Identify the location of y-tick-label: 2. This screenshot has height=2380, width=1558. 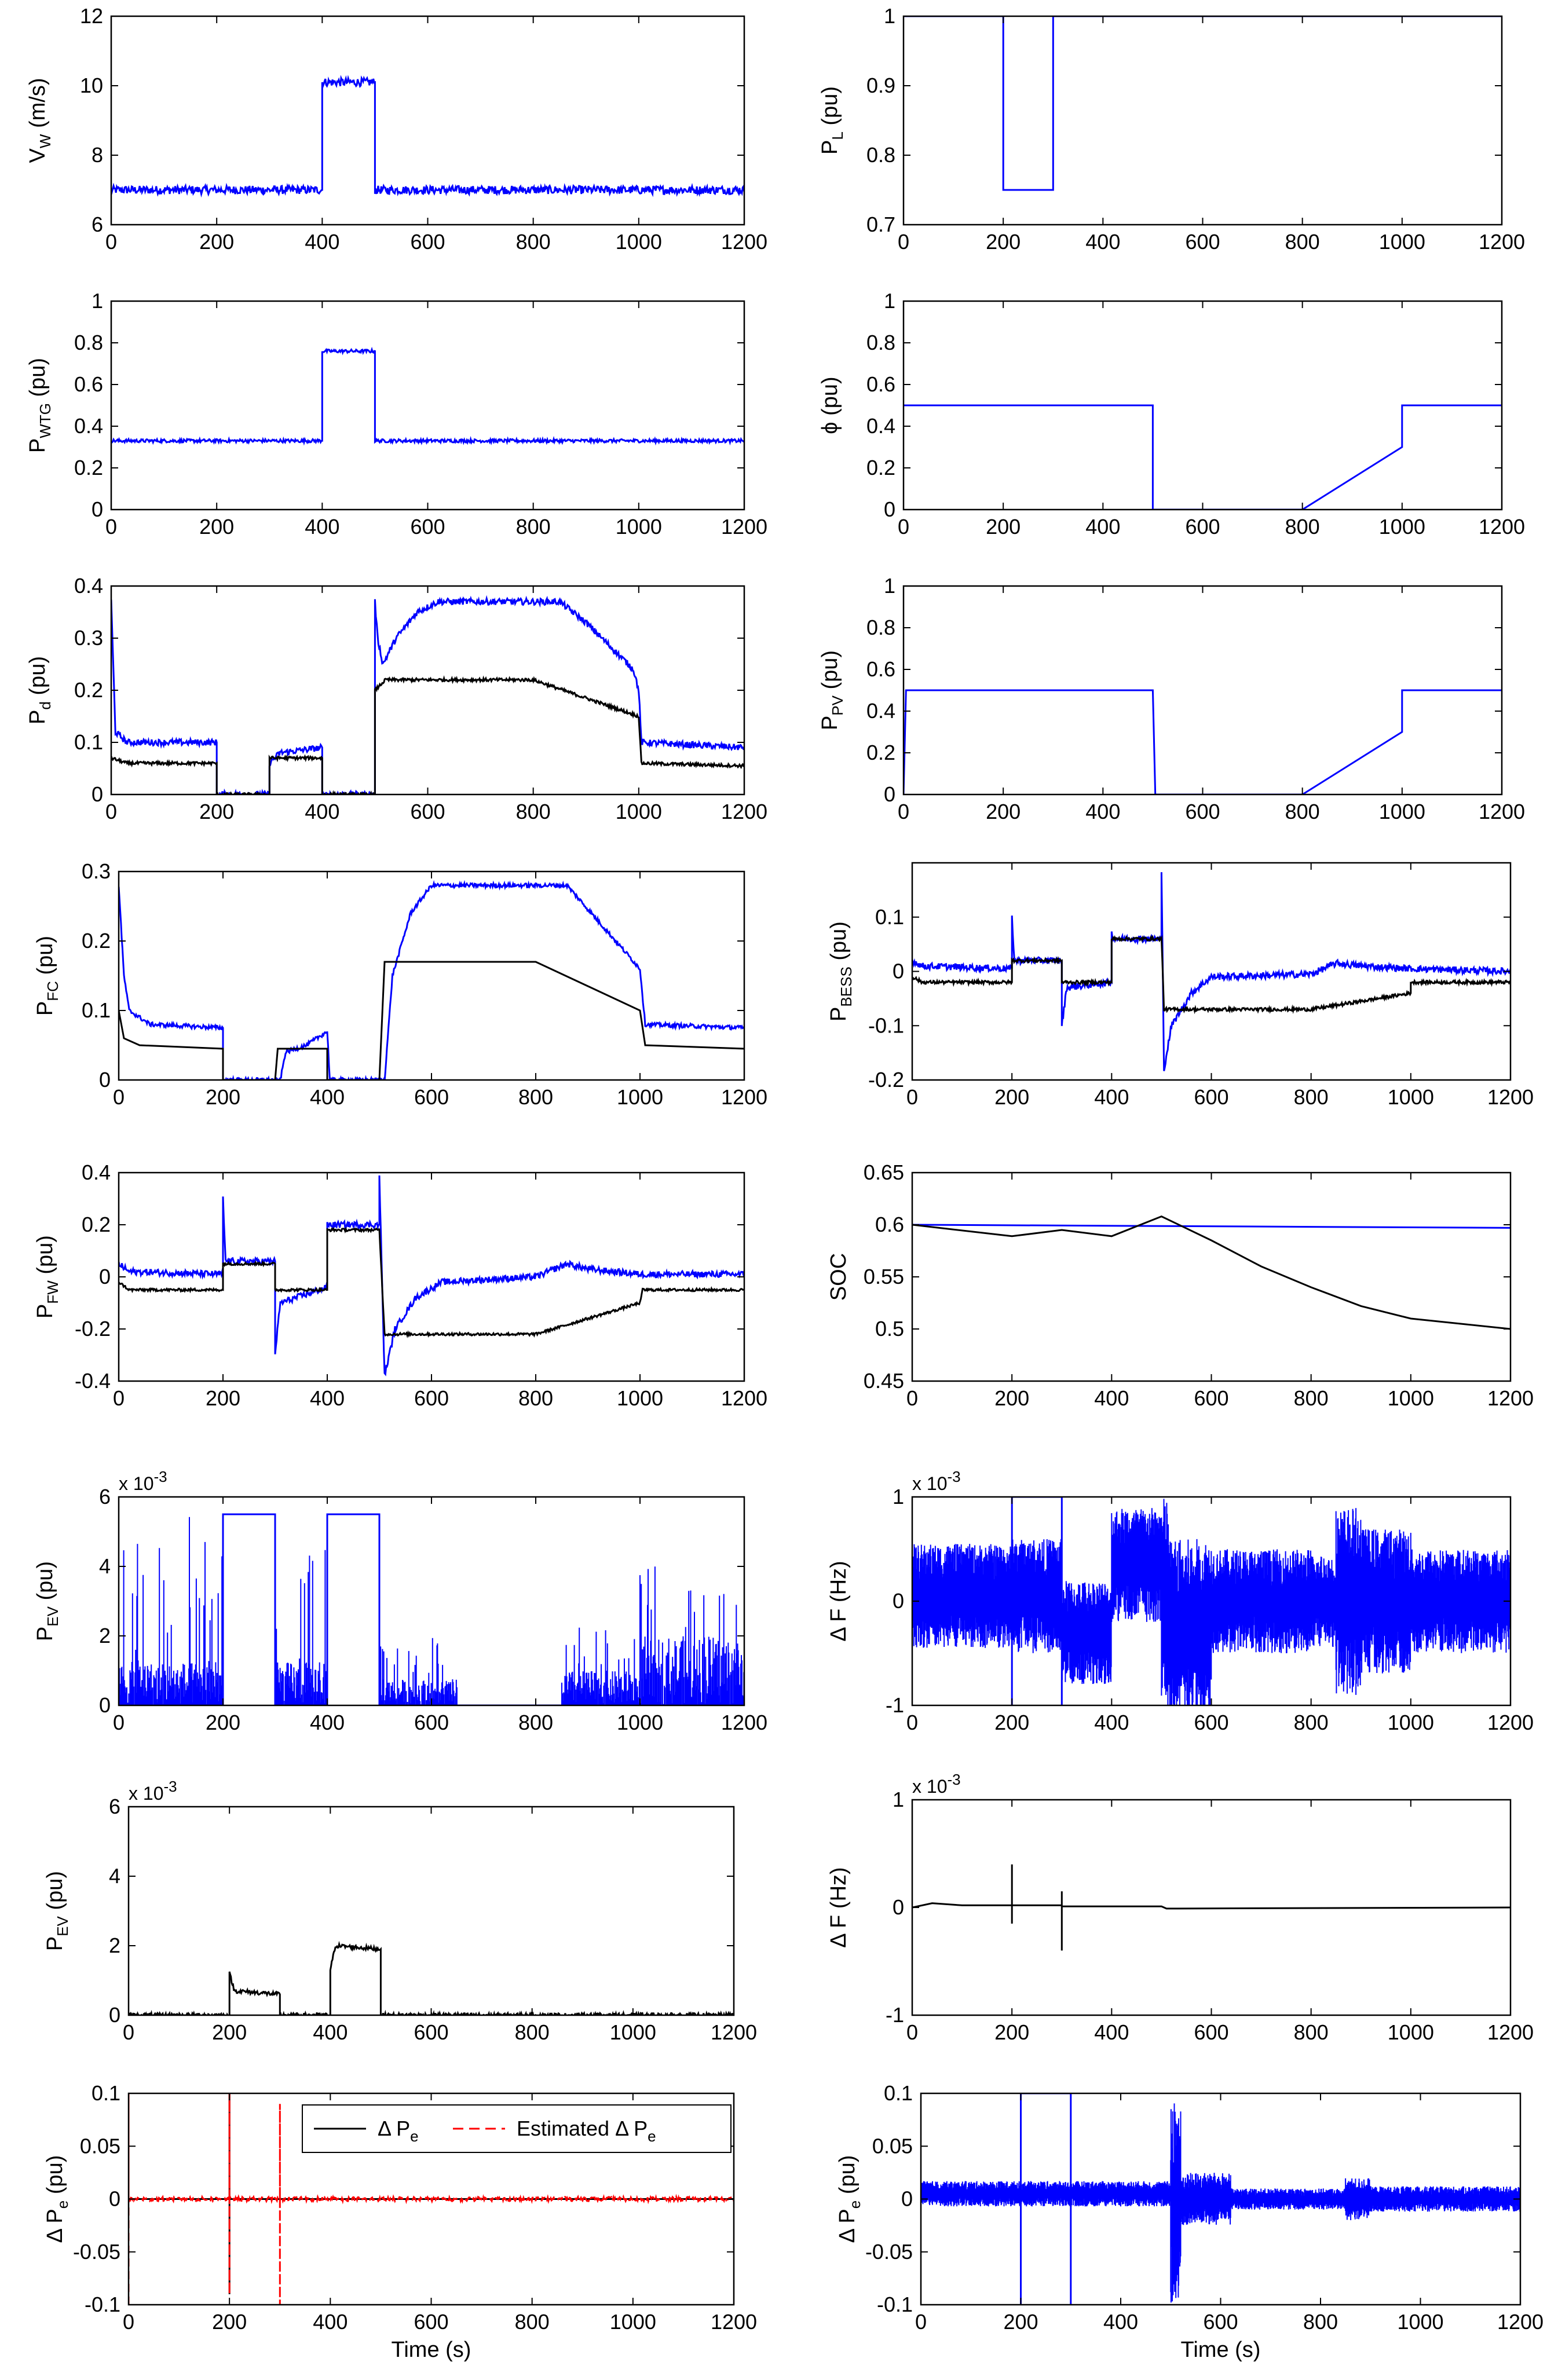
(114, 1945).